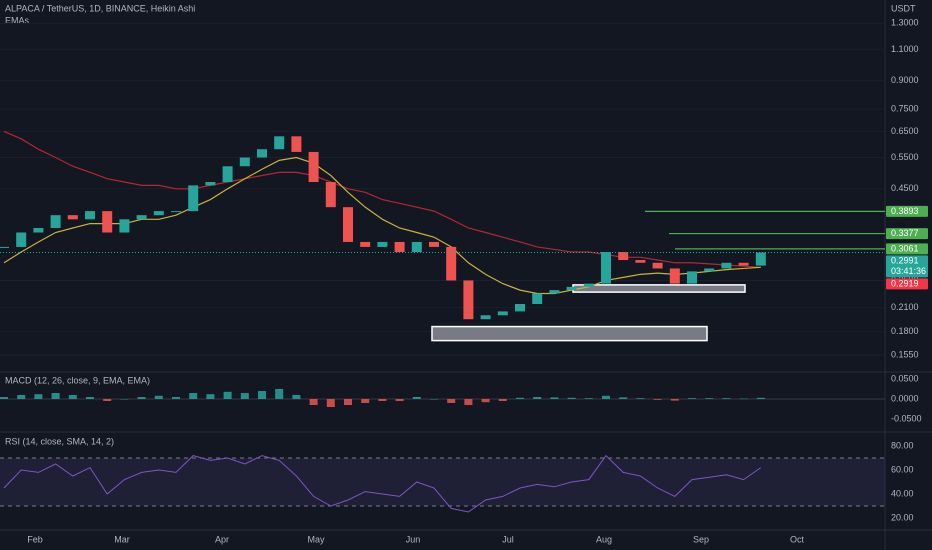  Describe the element at coordinates (902, 517) in the screenshot. I see `rsi-tick-label: 20.00` at that location.